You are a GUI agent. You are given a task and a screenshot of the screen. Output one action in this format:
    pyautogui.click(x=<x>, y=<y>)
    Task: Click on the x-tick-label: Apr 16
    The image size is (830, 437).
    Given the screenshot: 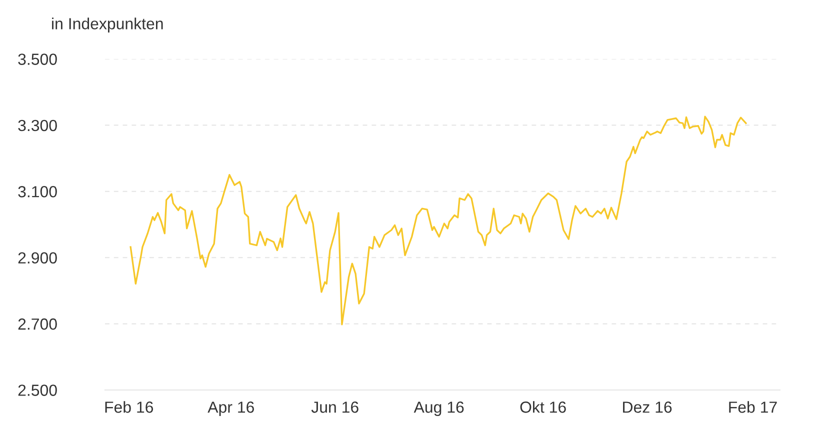 What is the action you would take?
    pyautogui.click(x=231, y=409)
    